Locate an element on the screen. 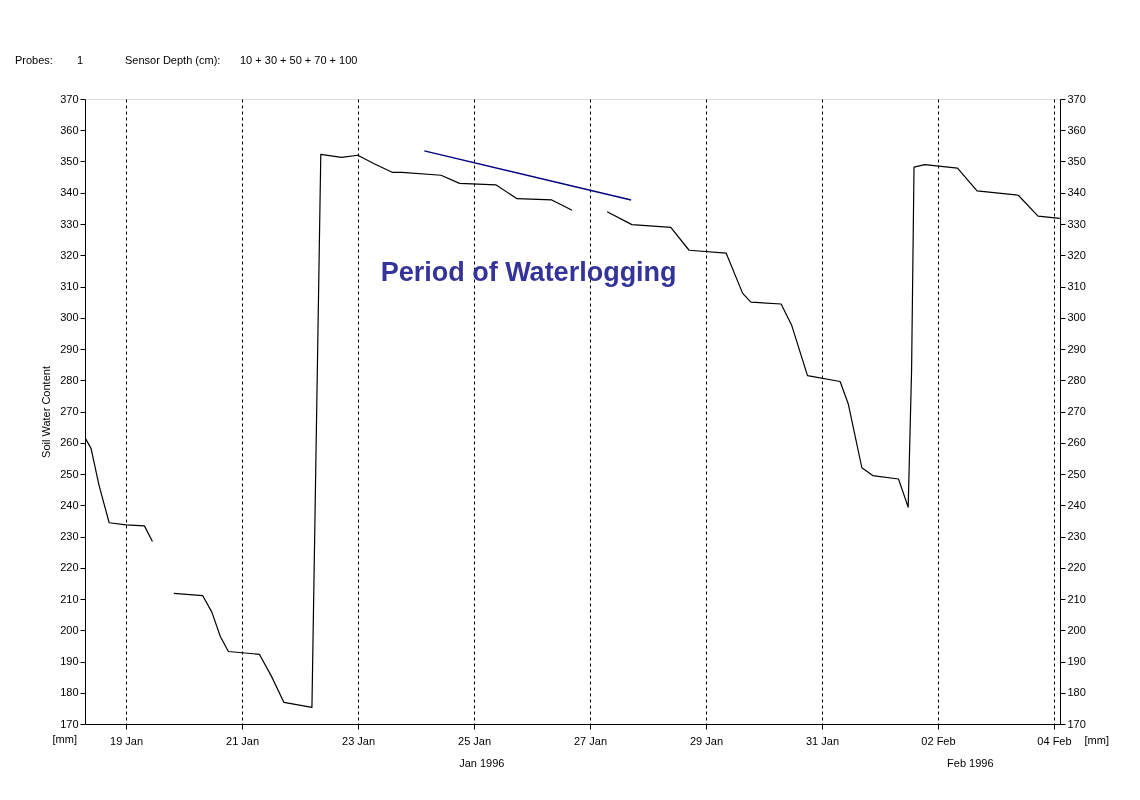  y-tick-label: 350 is located at coordinates (69, 161).